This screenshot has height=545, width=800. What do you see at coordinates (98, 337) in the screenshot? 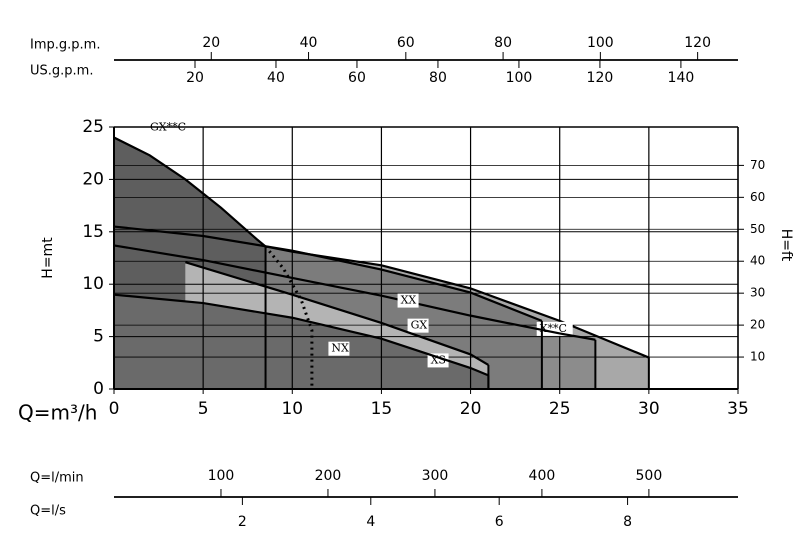
I see `y-tick-label: 5` at bounding box center [98, 337].